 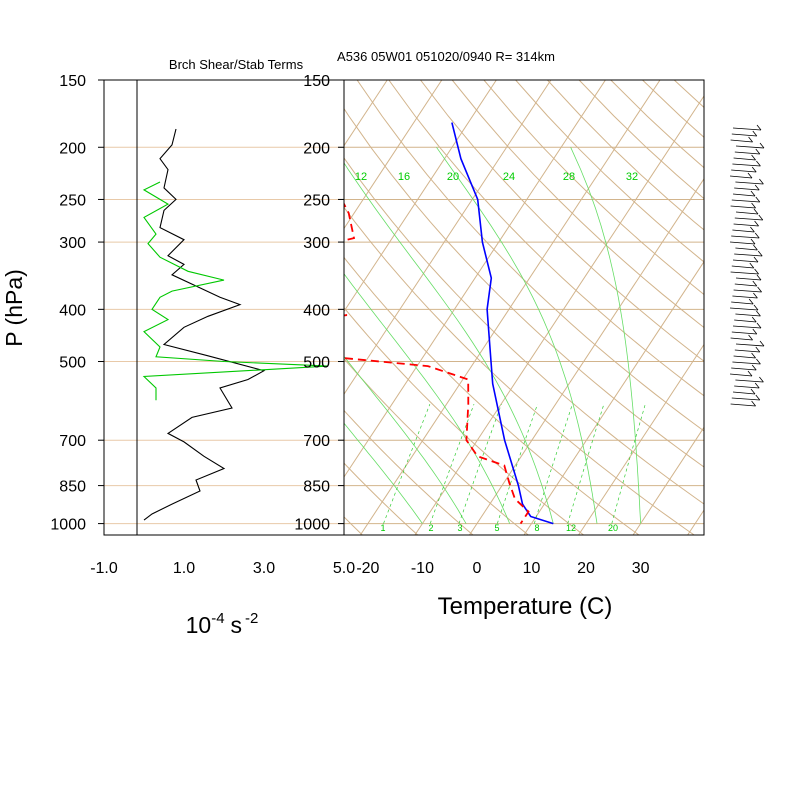 What do you see at coordinates (14, 308) in the screenshot?
I see `y-axis-label: P (hPa)` at bounding box center [14, 308].